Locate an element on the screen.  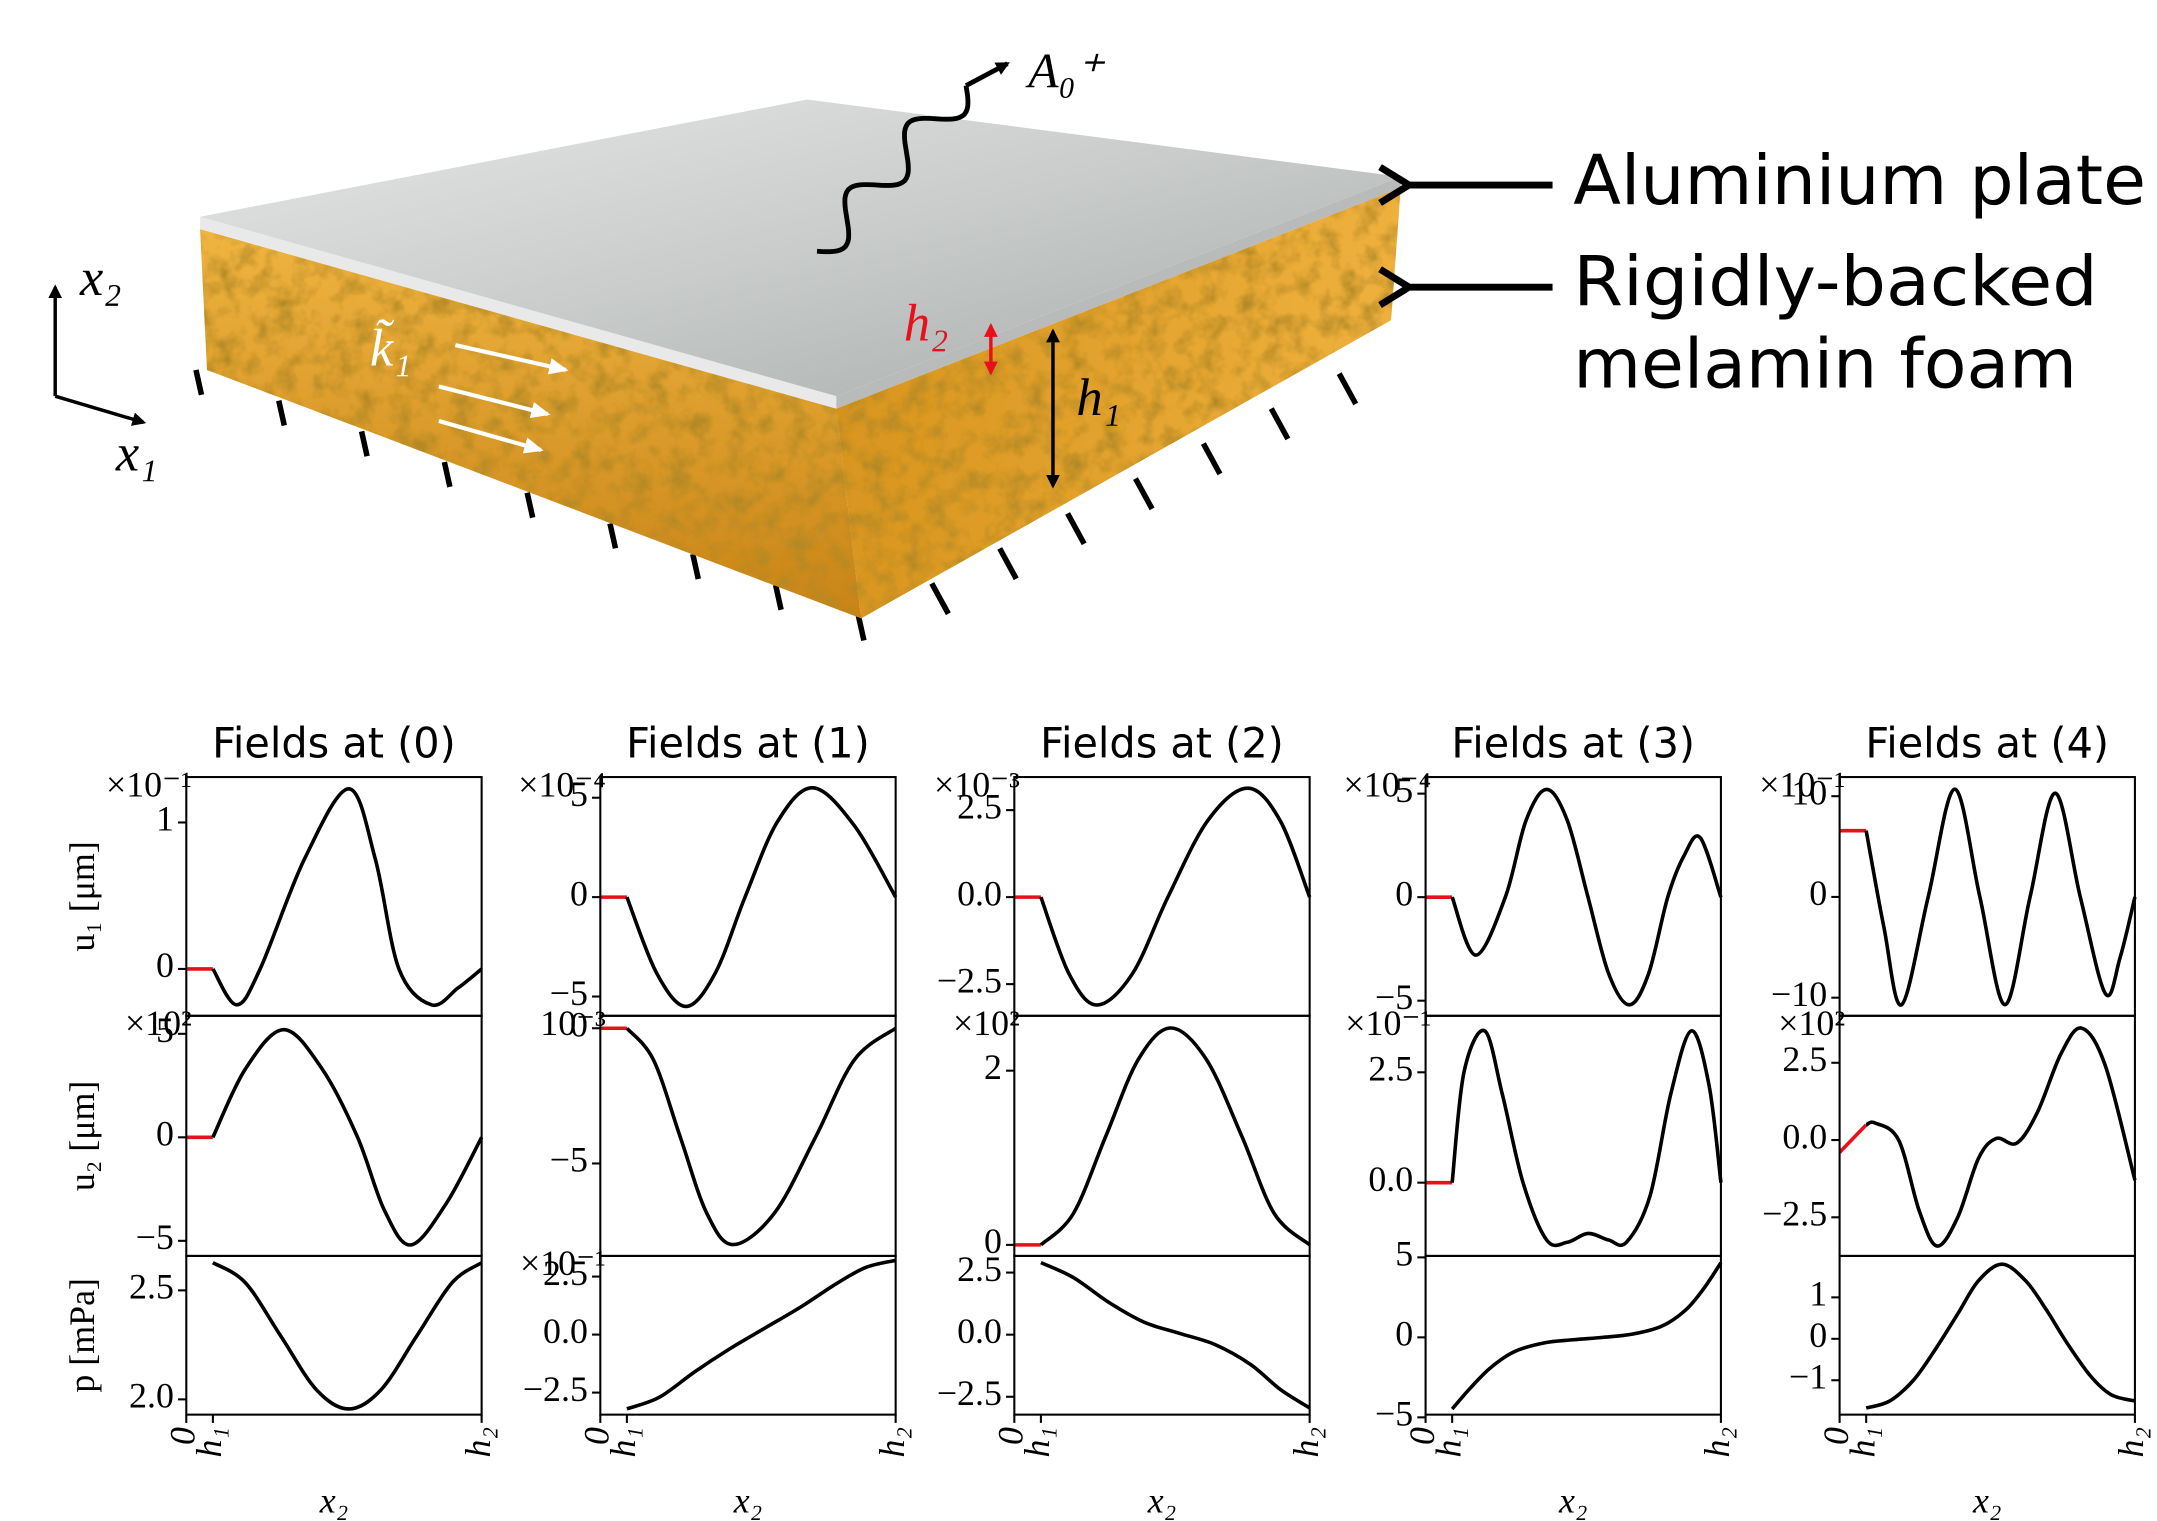
wave-label: A₀⁺ is located at coordinates (1065, 70).